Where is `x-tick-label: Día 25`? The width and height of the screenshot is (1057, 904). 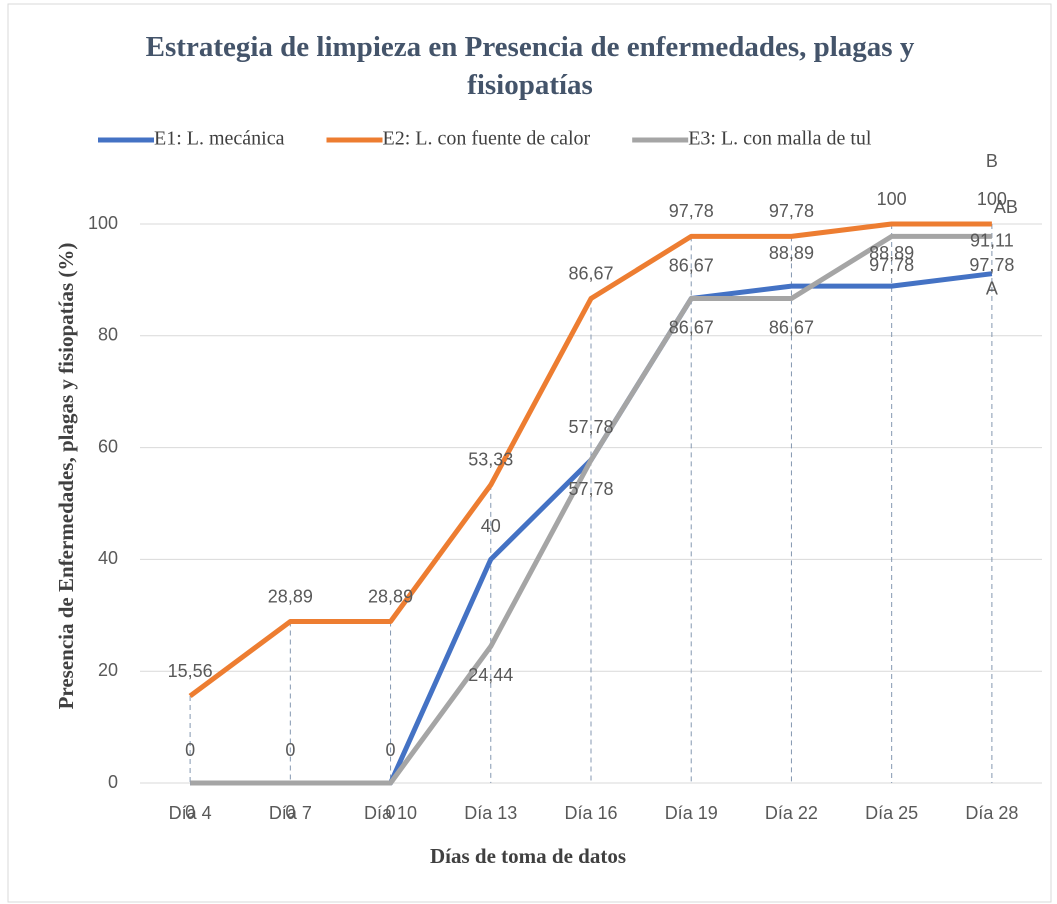 x-tick-label: Día 25 is located at coordinates (891, 813).